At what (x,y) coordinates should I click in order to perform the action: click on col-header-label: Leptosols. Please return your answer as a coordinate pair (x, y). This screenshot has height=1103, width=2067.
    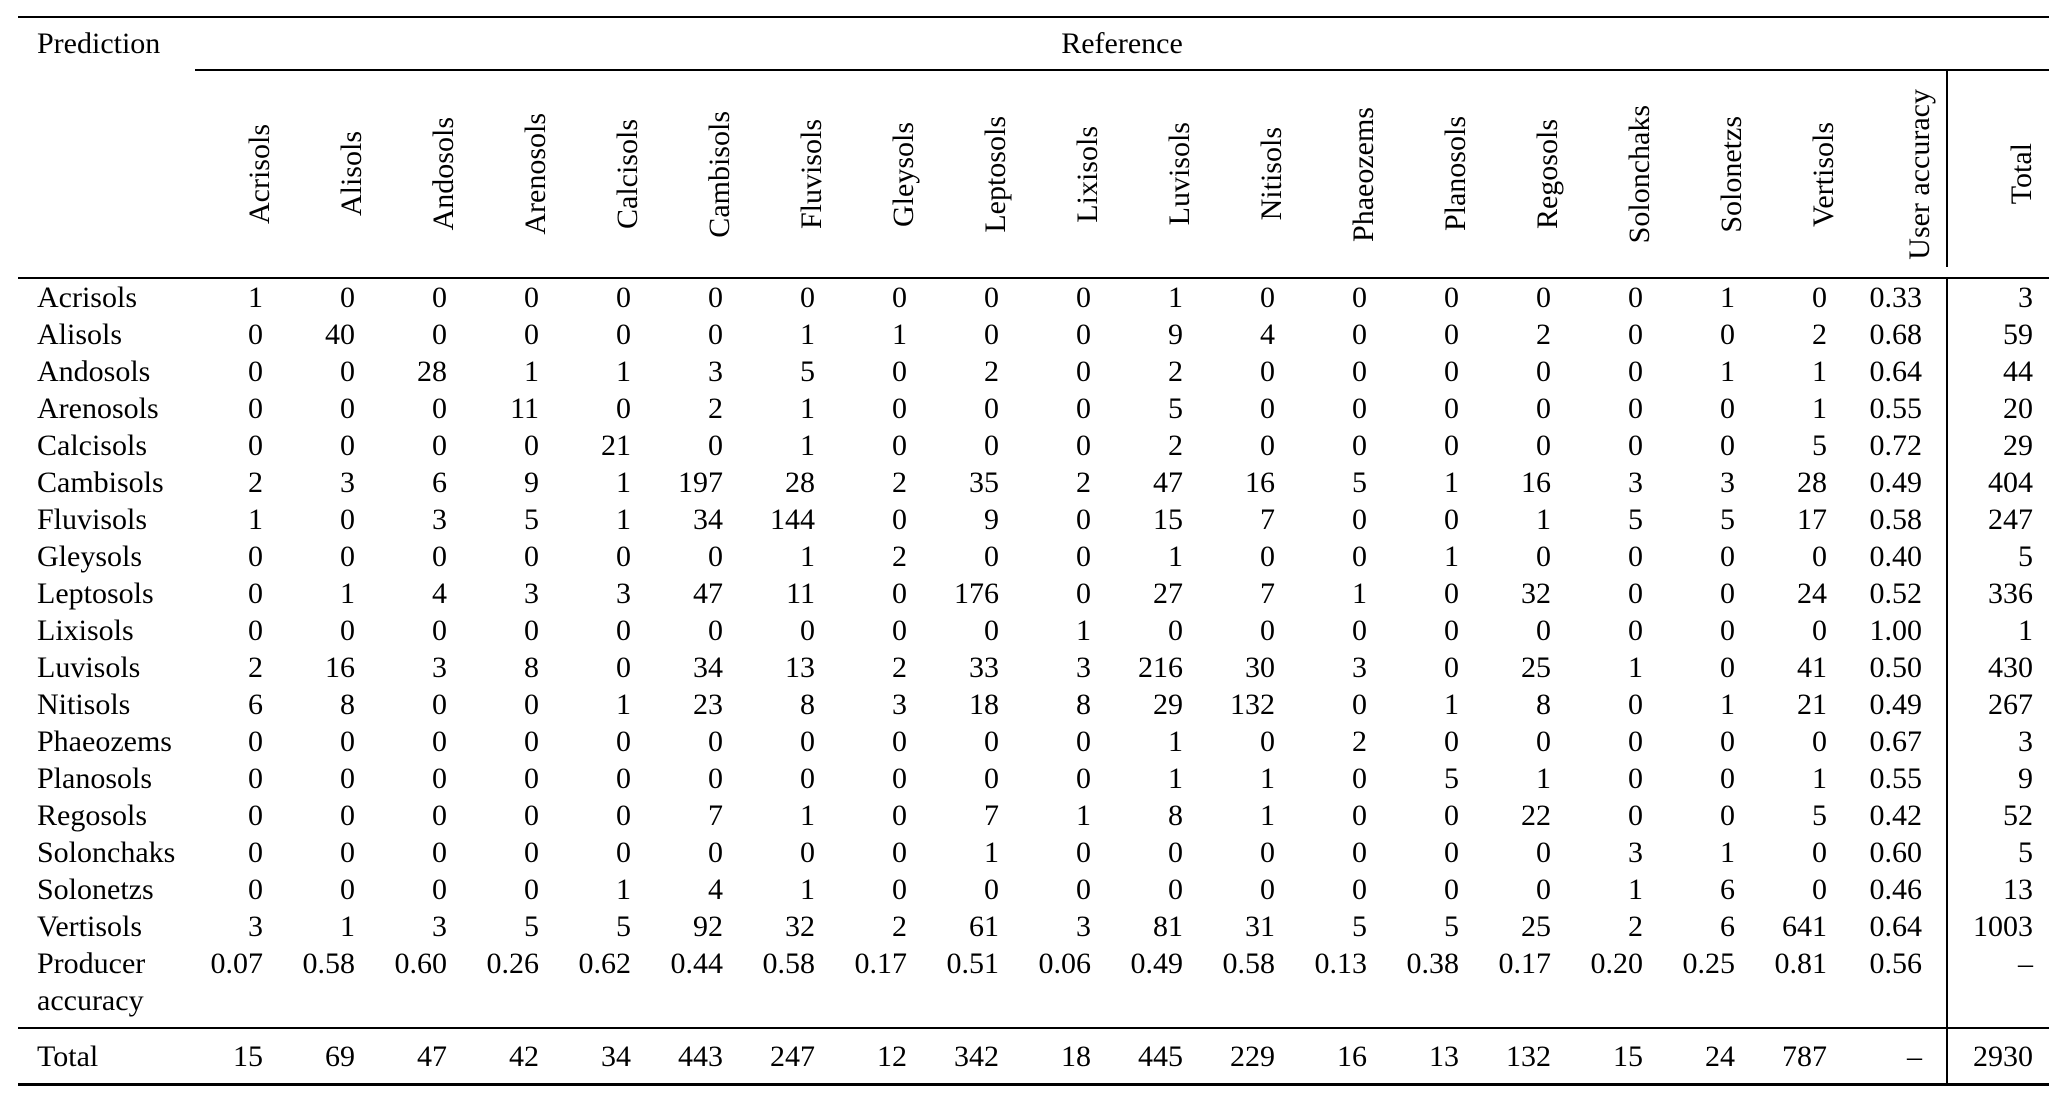
    Looking at the image, I should click on (995, 174).